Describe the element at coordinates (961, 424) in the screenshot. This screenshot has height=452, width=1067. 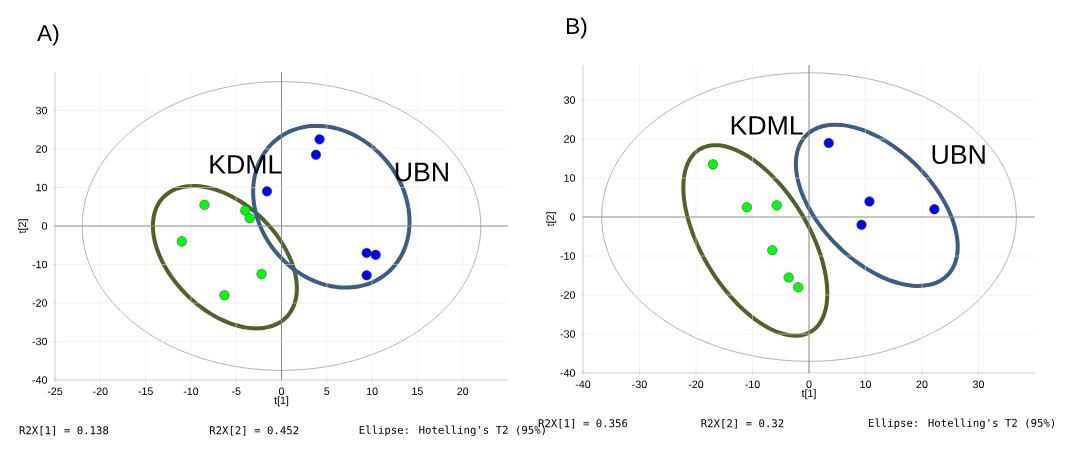
I see `text: Ellipse: Hotelling's T2 (95%)` at that location.